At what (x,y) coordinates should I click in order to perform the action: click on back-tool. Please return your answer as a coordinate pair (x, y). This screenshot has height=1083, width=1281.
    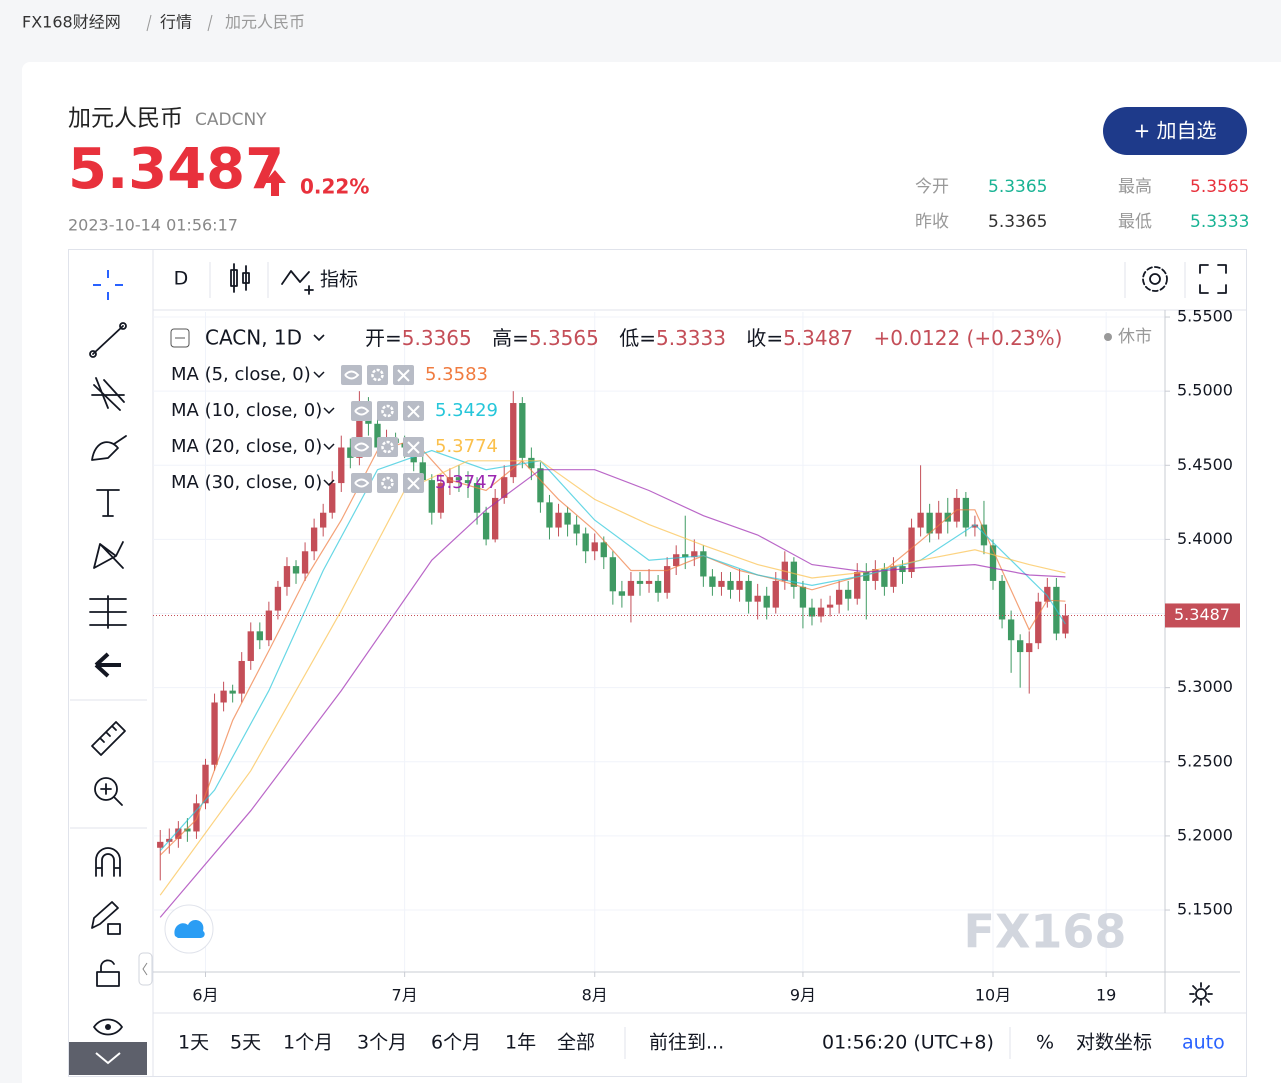
    Looking at the image, I should click on (107, 665).